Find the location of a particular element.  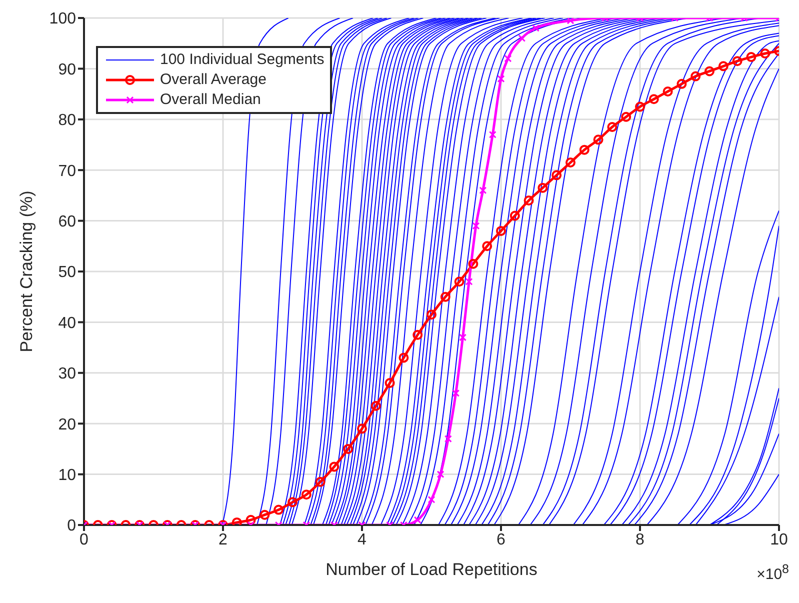

x-tick-label: 0 is located at coordinates (84, 539).